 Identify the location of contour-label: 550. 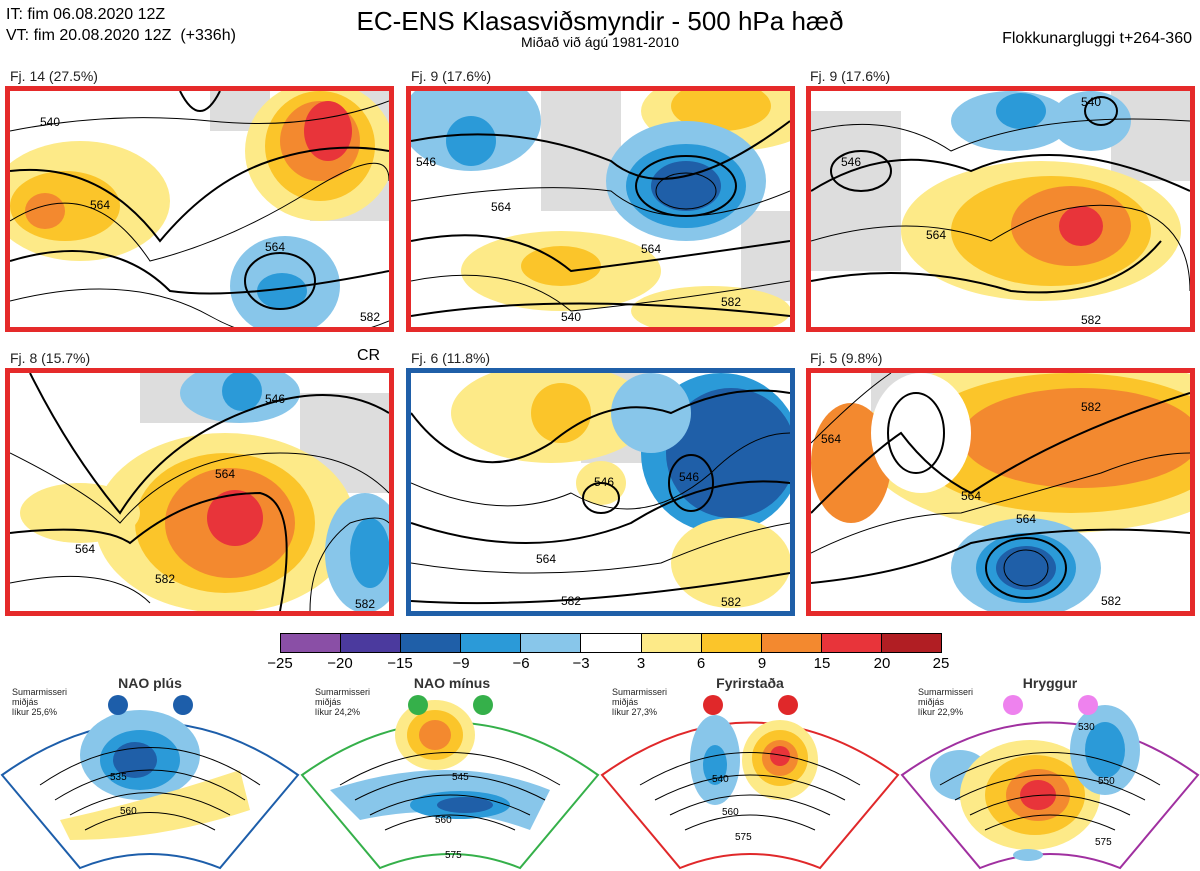
(1106, 781).